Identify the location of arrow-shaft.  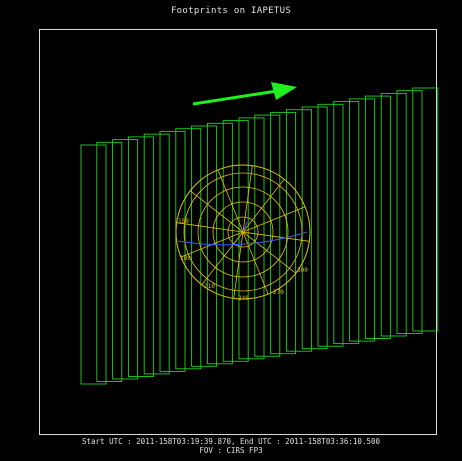
(235, 97).